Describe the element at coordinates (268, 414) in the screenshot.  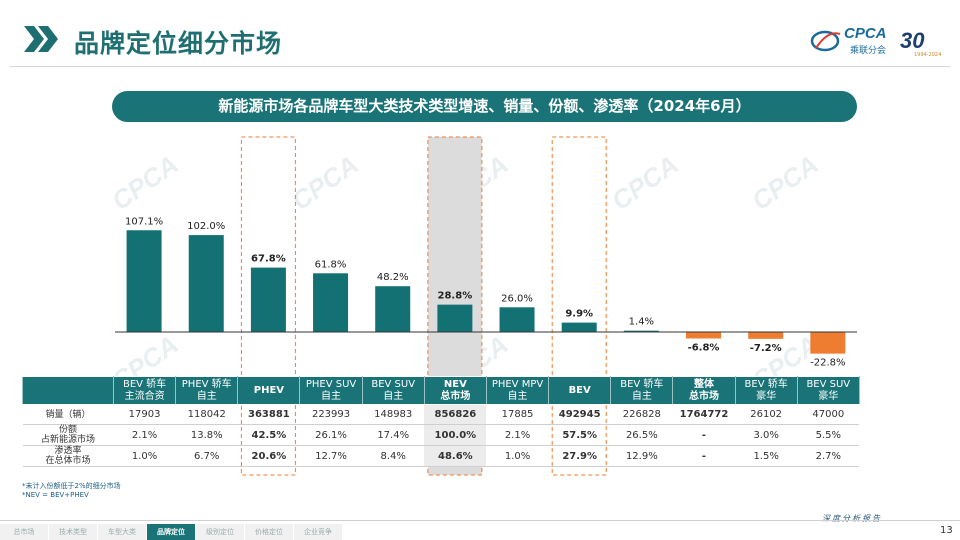
I see `table-cell: 363881` at that location.